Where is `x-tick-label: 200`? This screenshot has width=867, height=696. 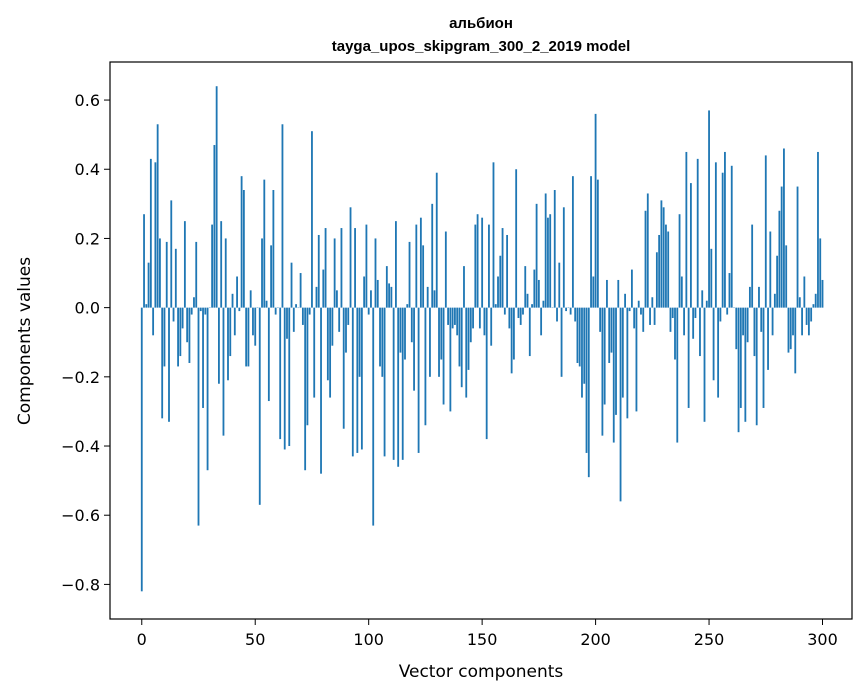
x-tick-label: 200 is located at coordinates (595, 639).